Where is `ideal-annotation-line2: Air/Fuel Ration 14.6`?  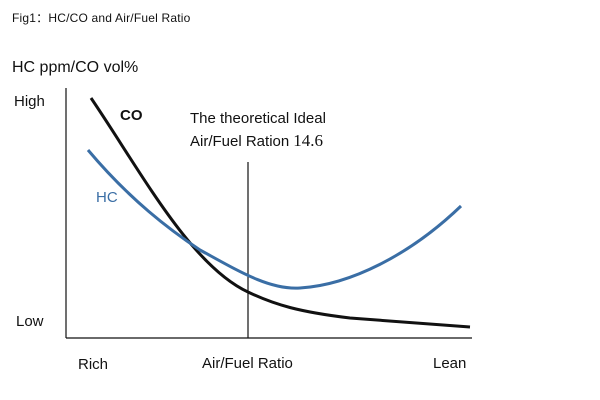 ideal-annotation-line2: Air/Fuel Ration 14.6 is located at coordinates (256, 140).